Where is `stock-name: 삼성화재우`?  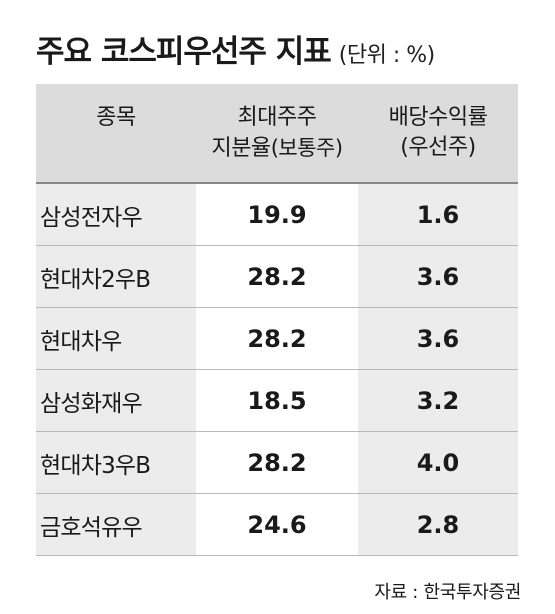 stock-name: 삼성화재우 is located at coordinates (116, 400).